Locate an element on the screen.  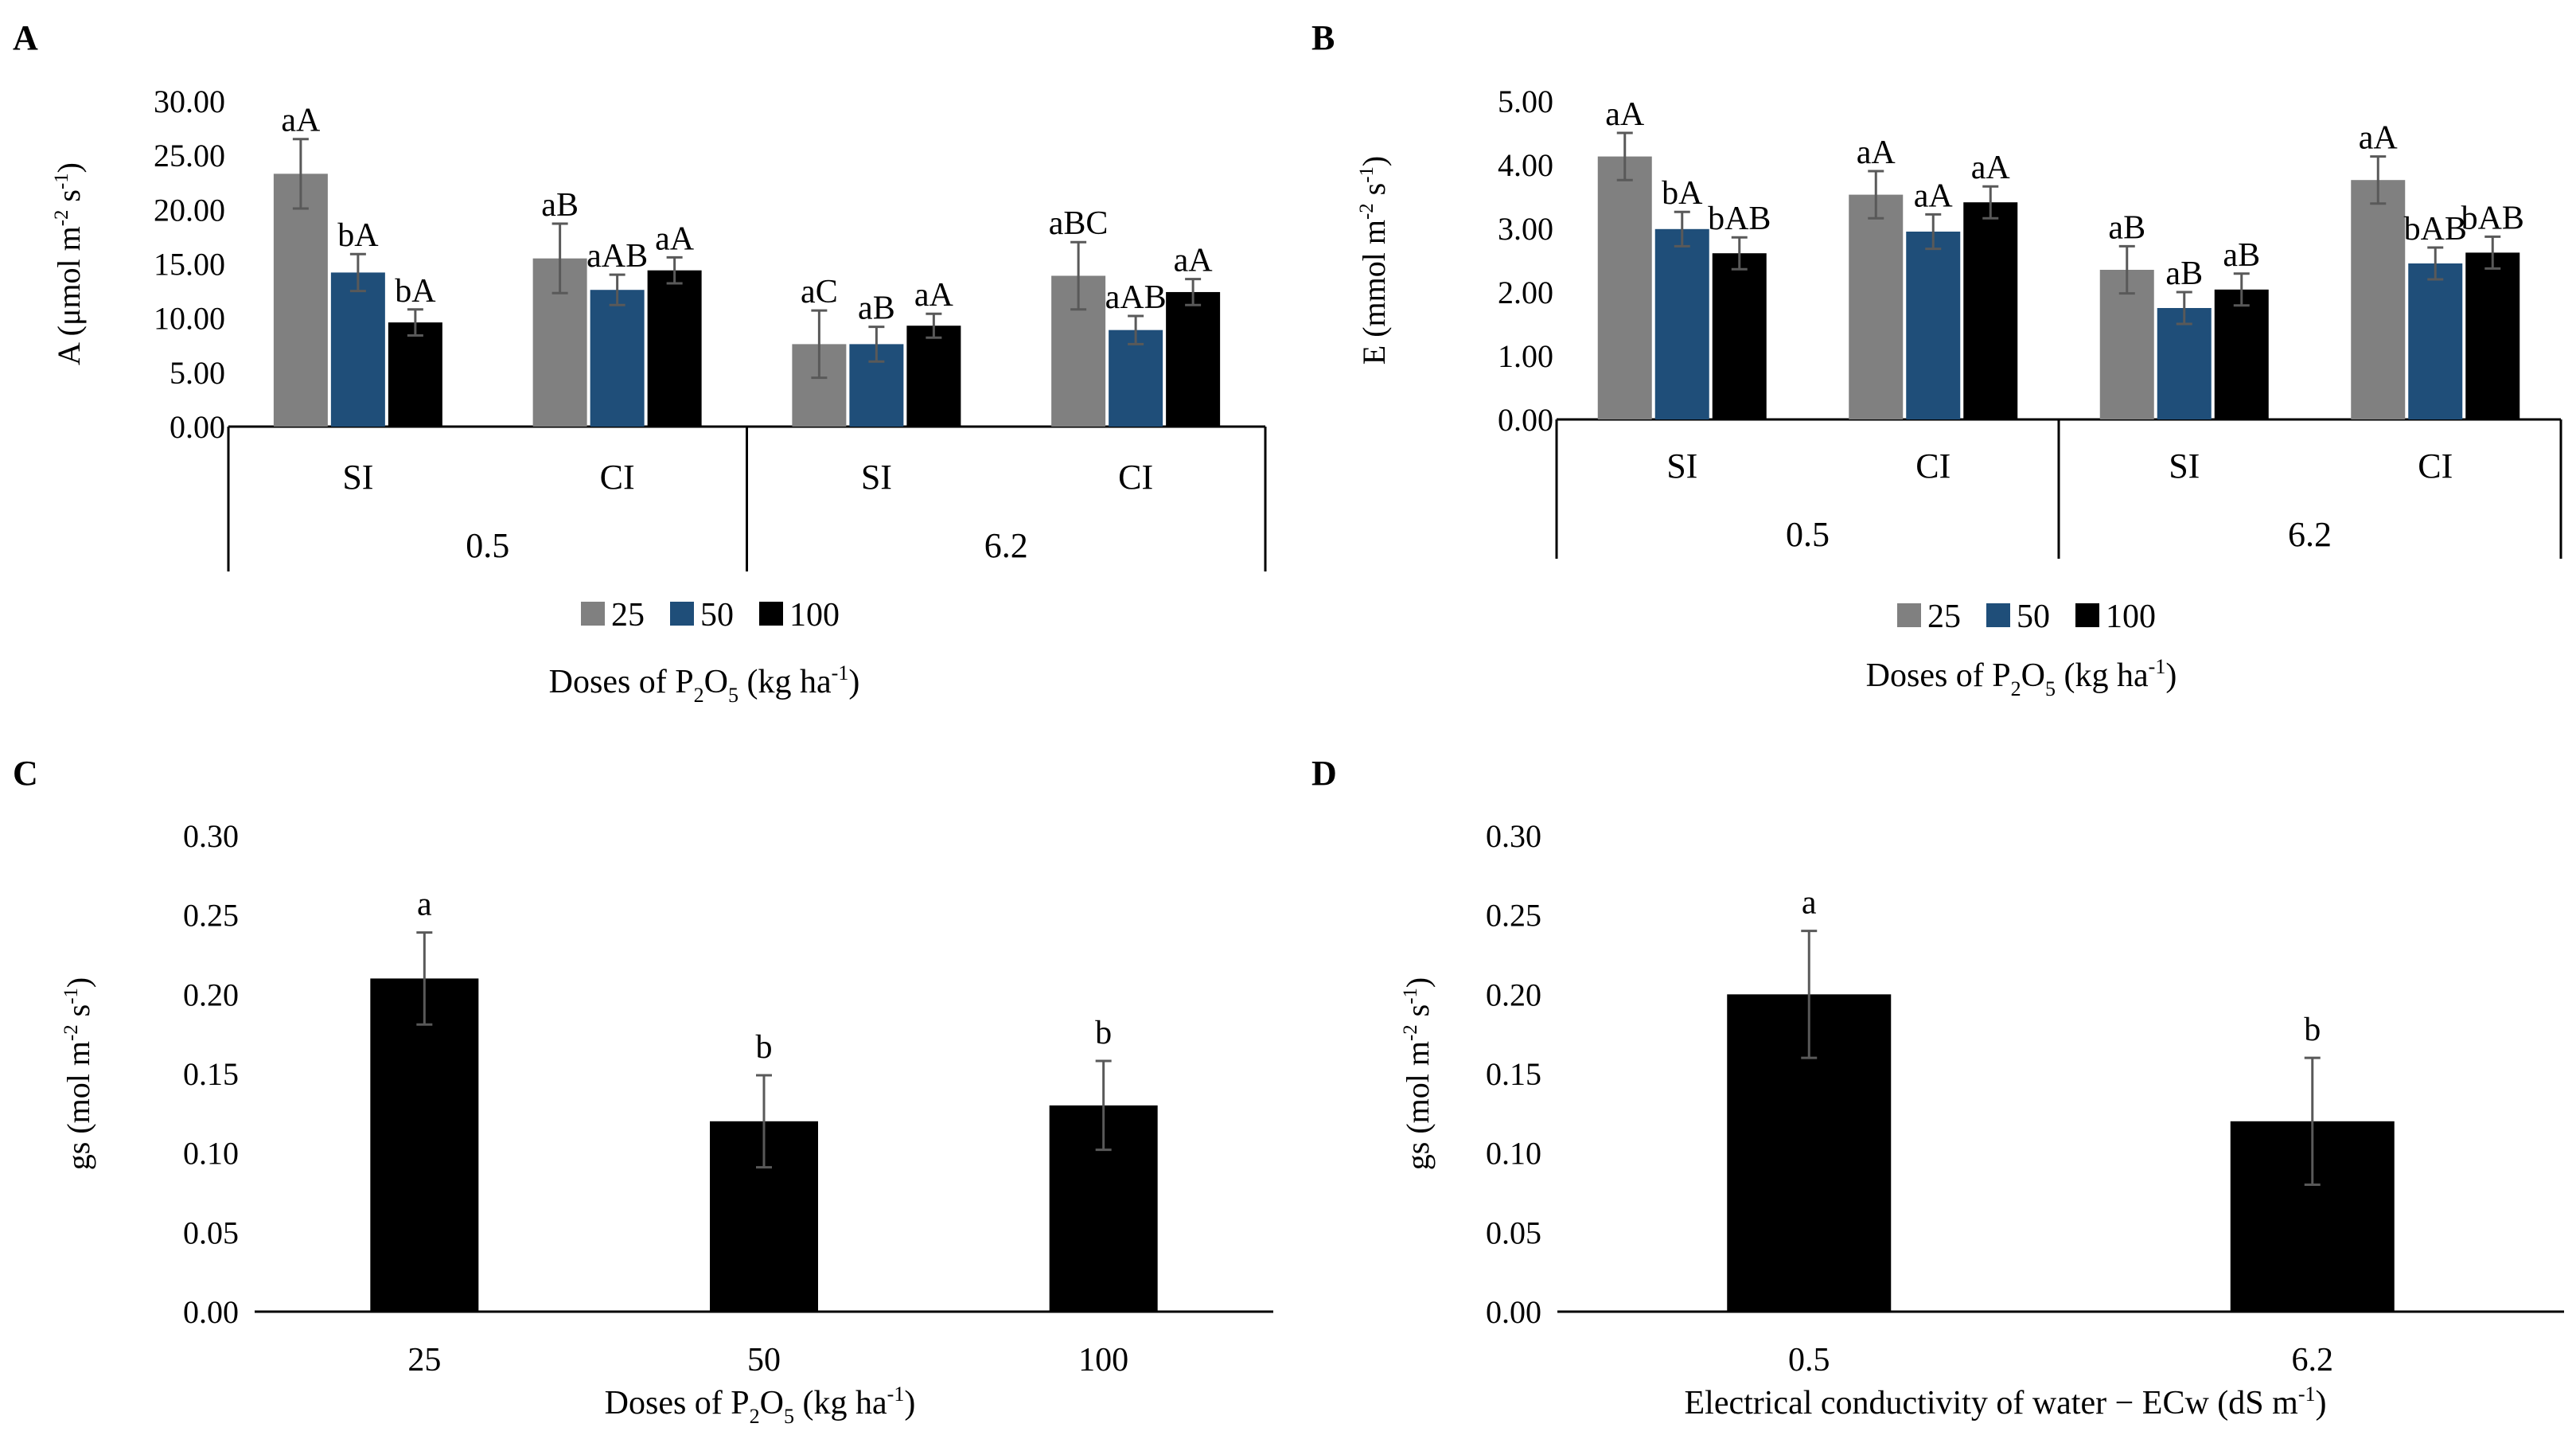
x-tick-label: 25 is located at coordinates (424, 1360).